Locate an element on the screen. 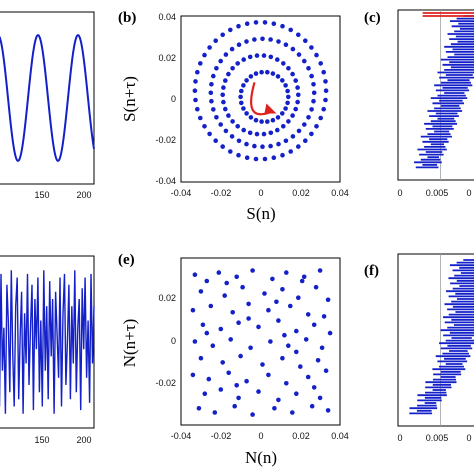 This screenshot has width=474, height=474. panel-b-label: (b) is located at coordinates (127, 18).